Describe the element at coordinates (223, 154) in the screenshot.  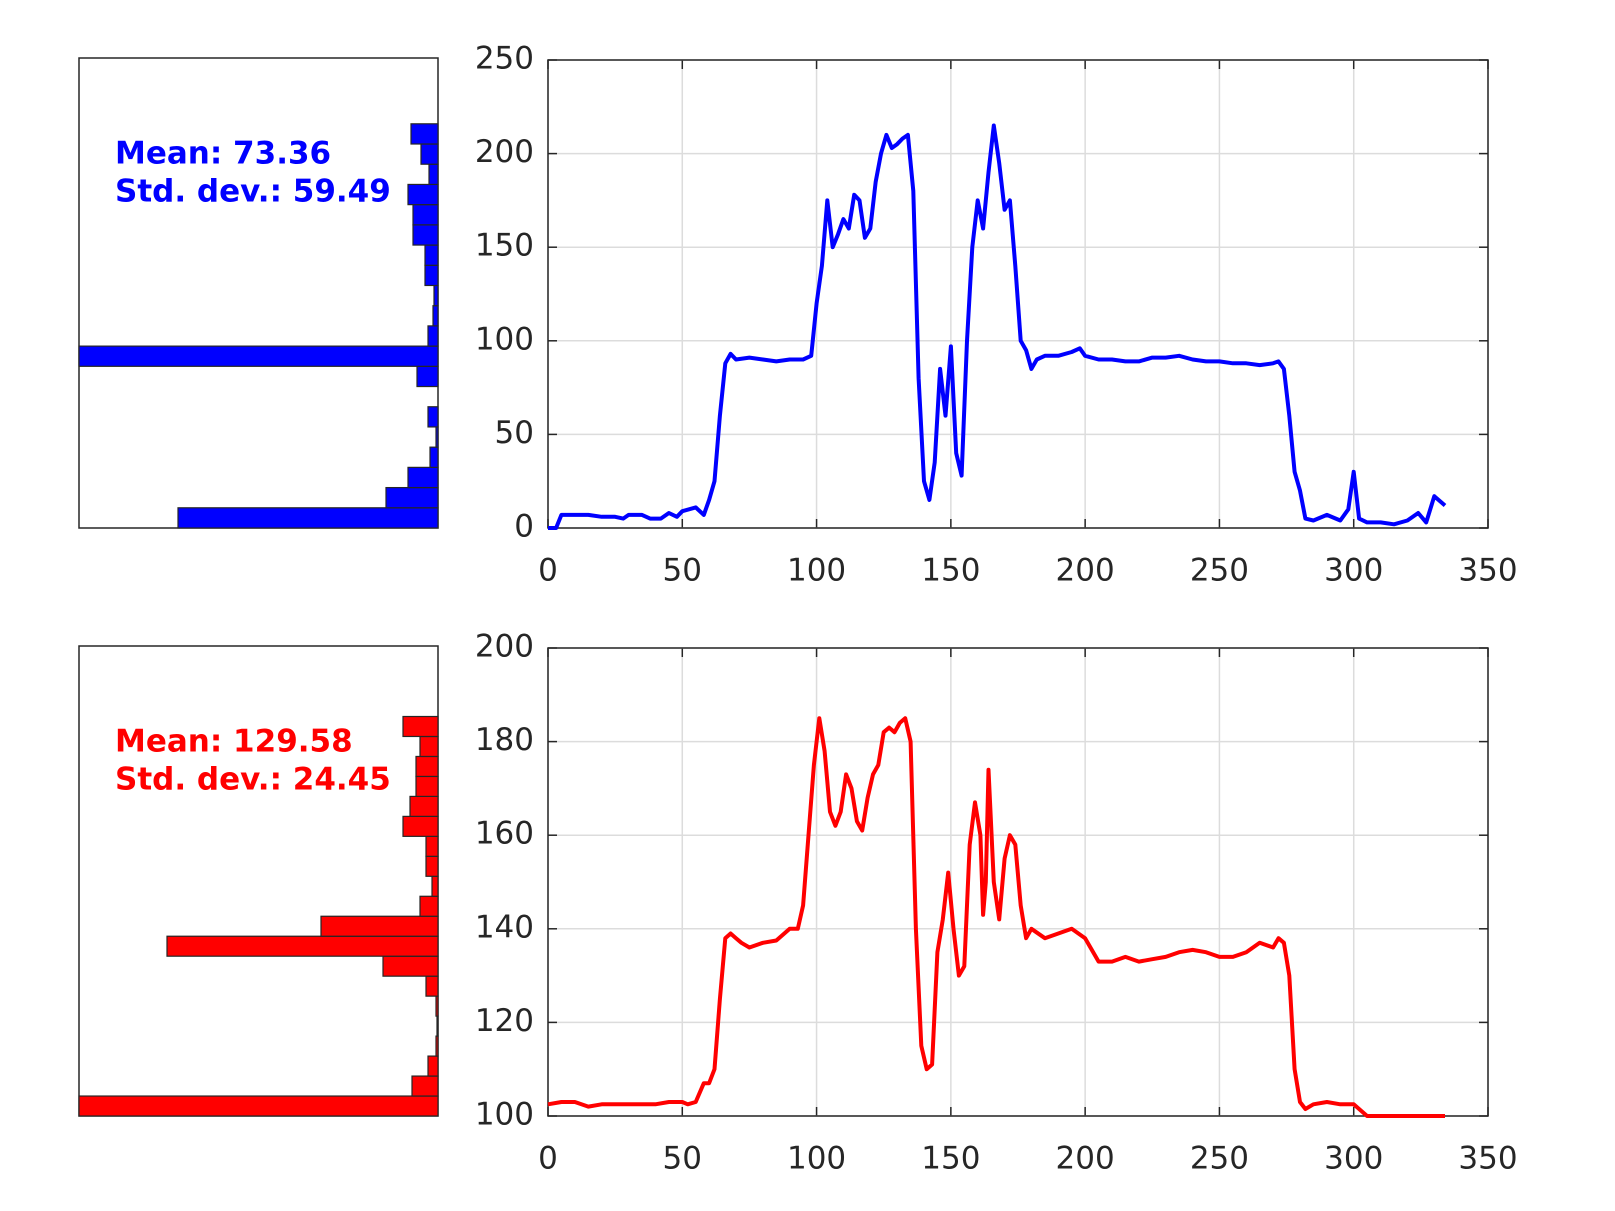
I see `stat-annotation: Mean: 73.36` at that location.